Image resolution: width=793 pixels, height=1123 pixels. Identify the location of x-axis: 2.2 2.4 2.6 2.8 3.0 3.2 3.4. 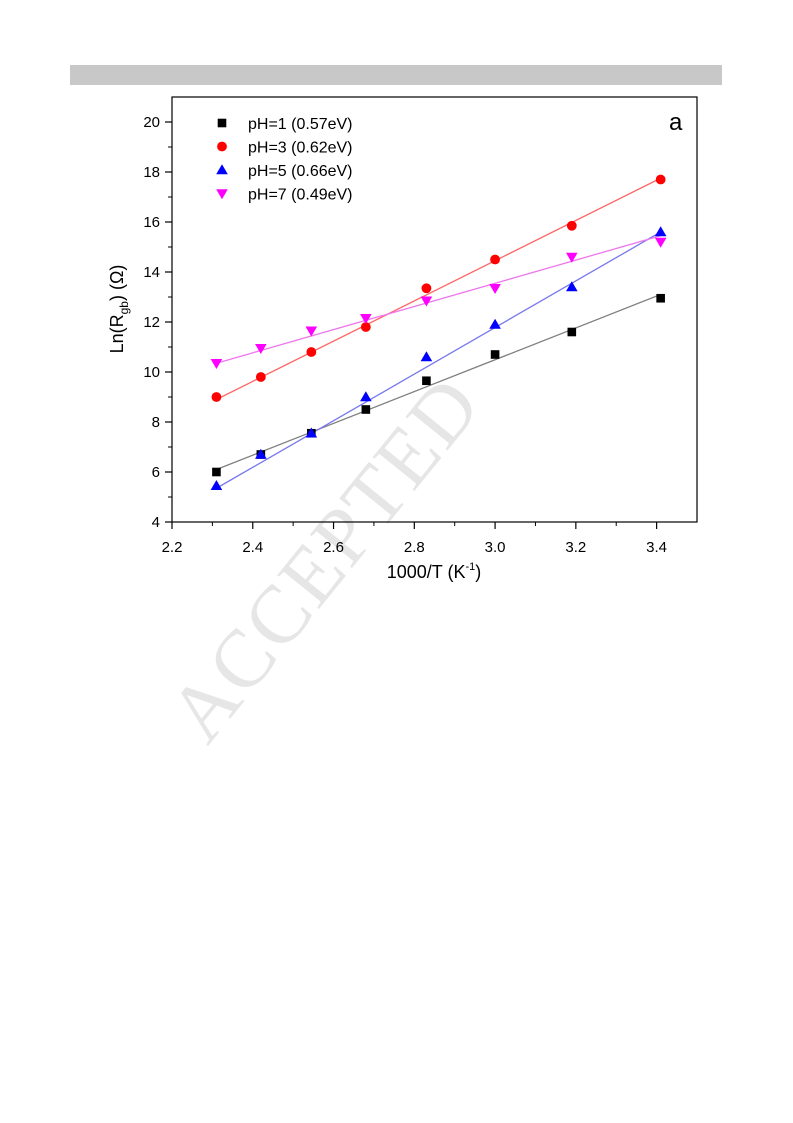
(414, 539).